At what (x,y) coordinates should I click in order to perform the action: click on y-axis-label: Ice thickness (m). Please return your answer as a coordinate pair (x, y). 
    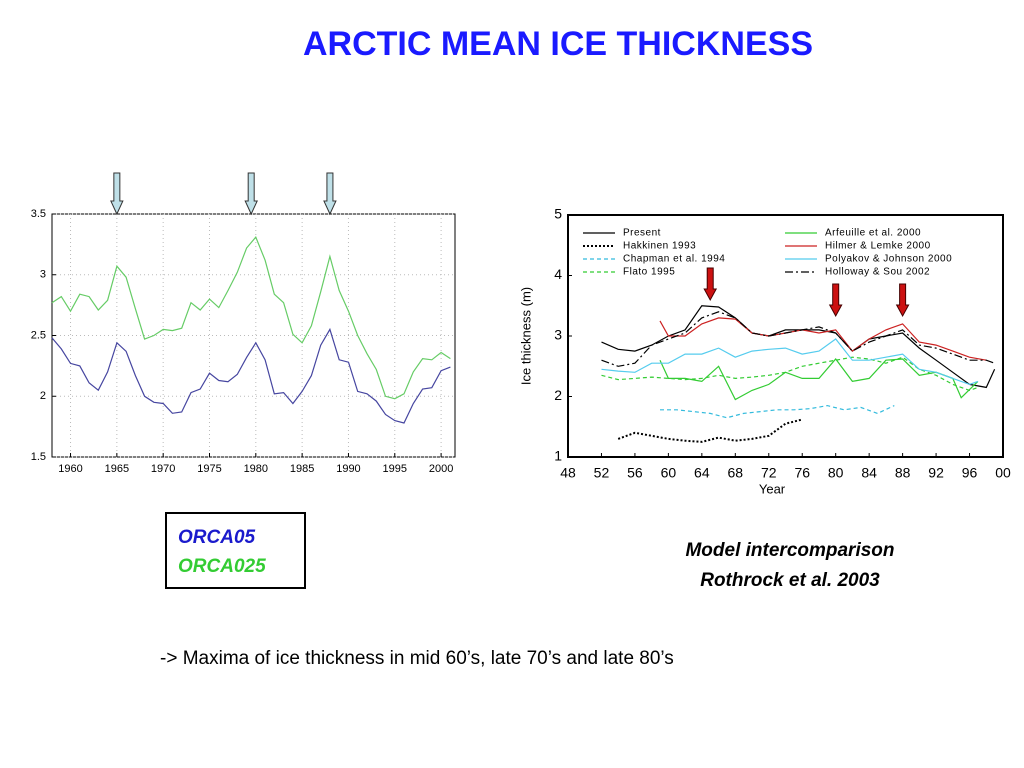
    Looking at the image, I should click on (525, 336).